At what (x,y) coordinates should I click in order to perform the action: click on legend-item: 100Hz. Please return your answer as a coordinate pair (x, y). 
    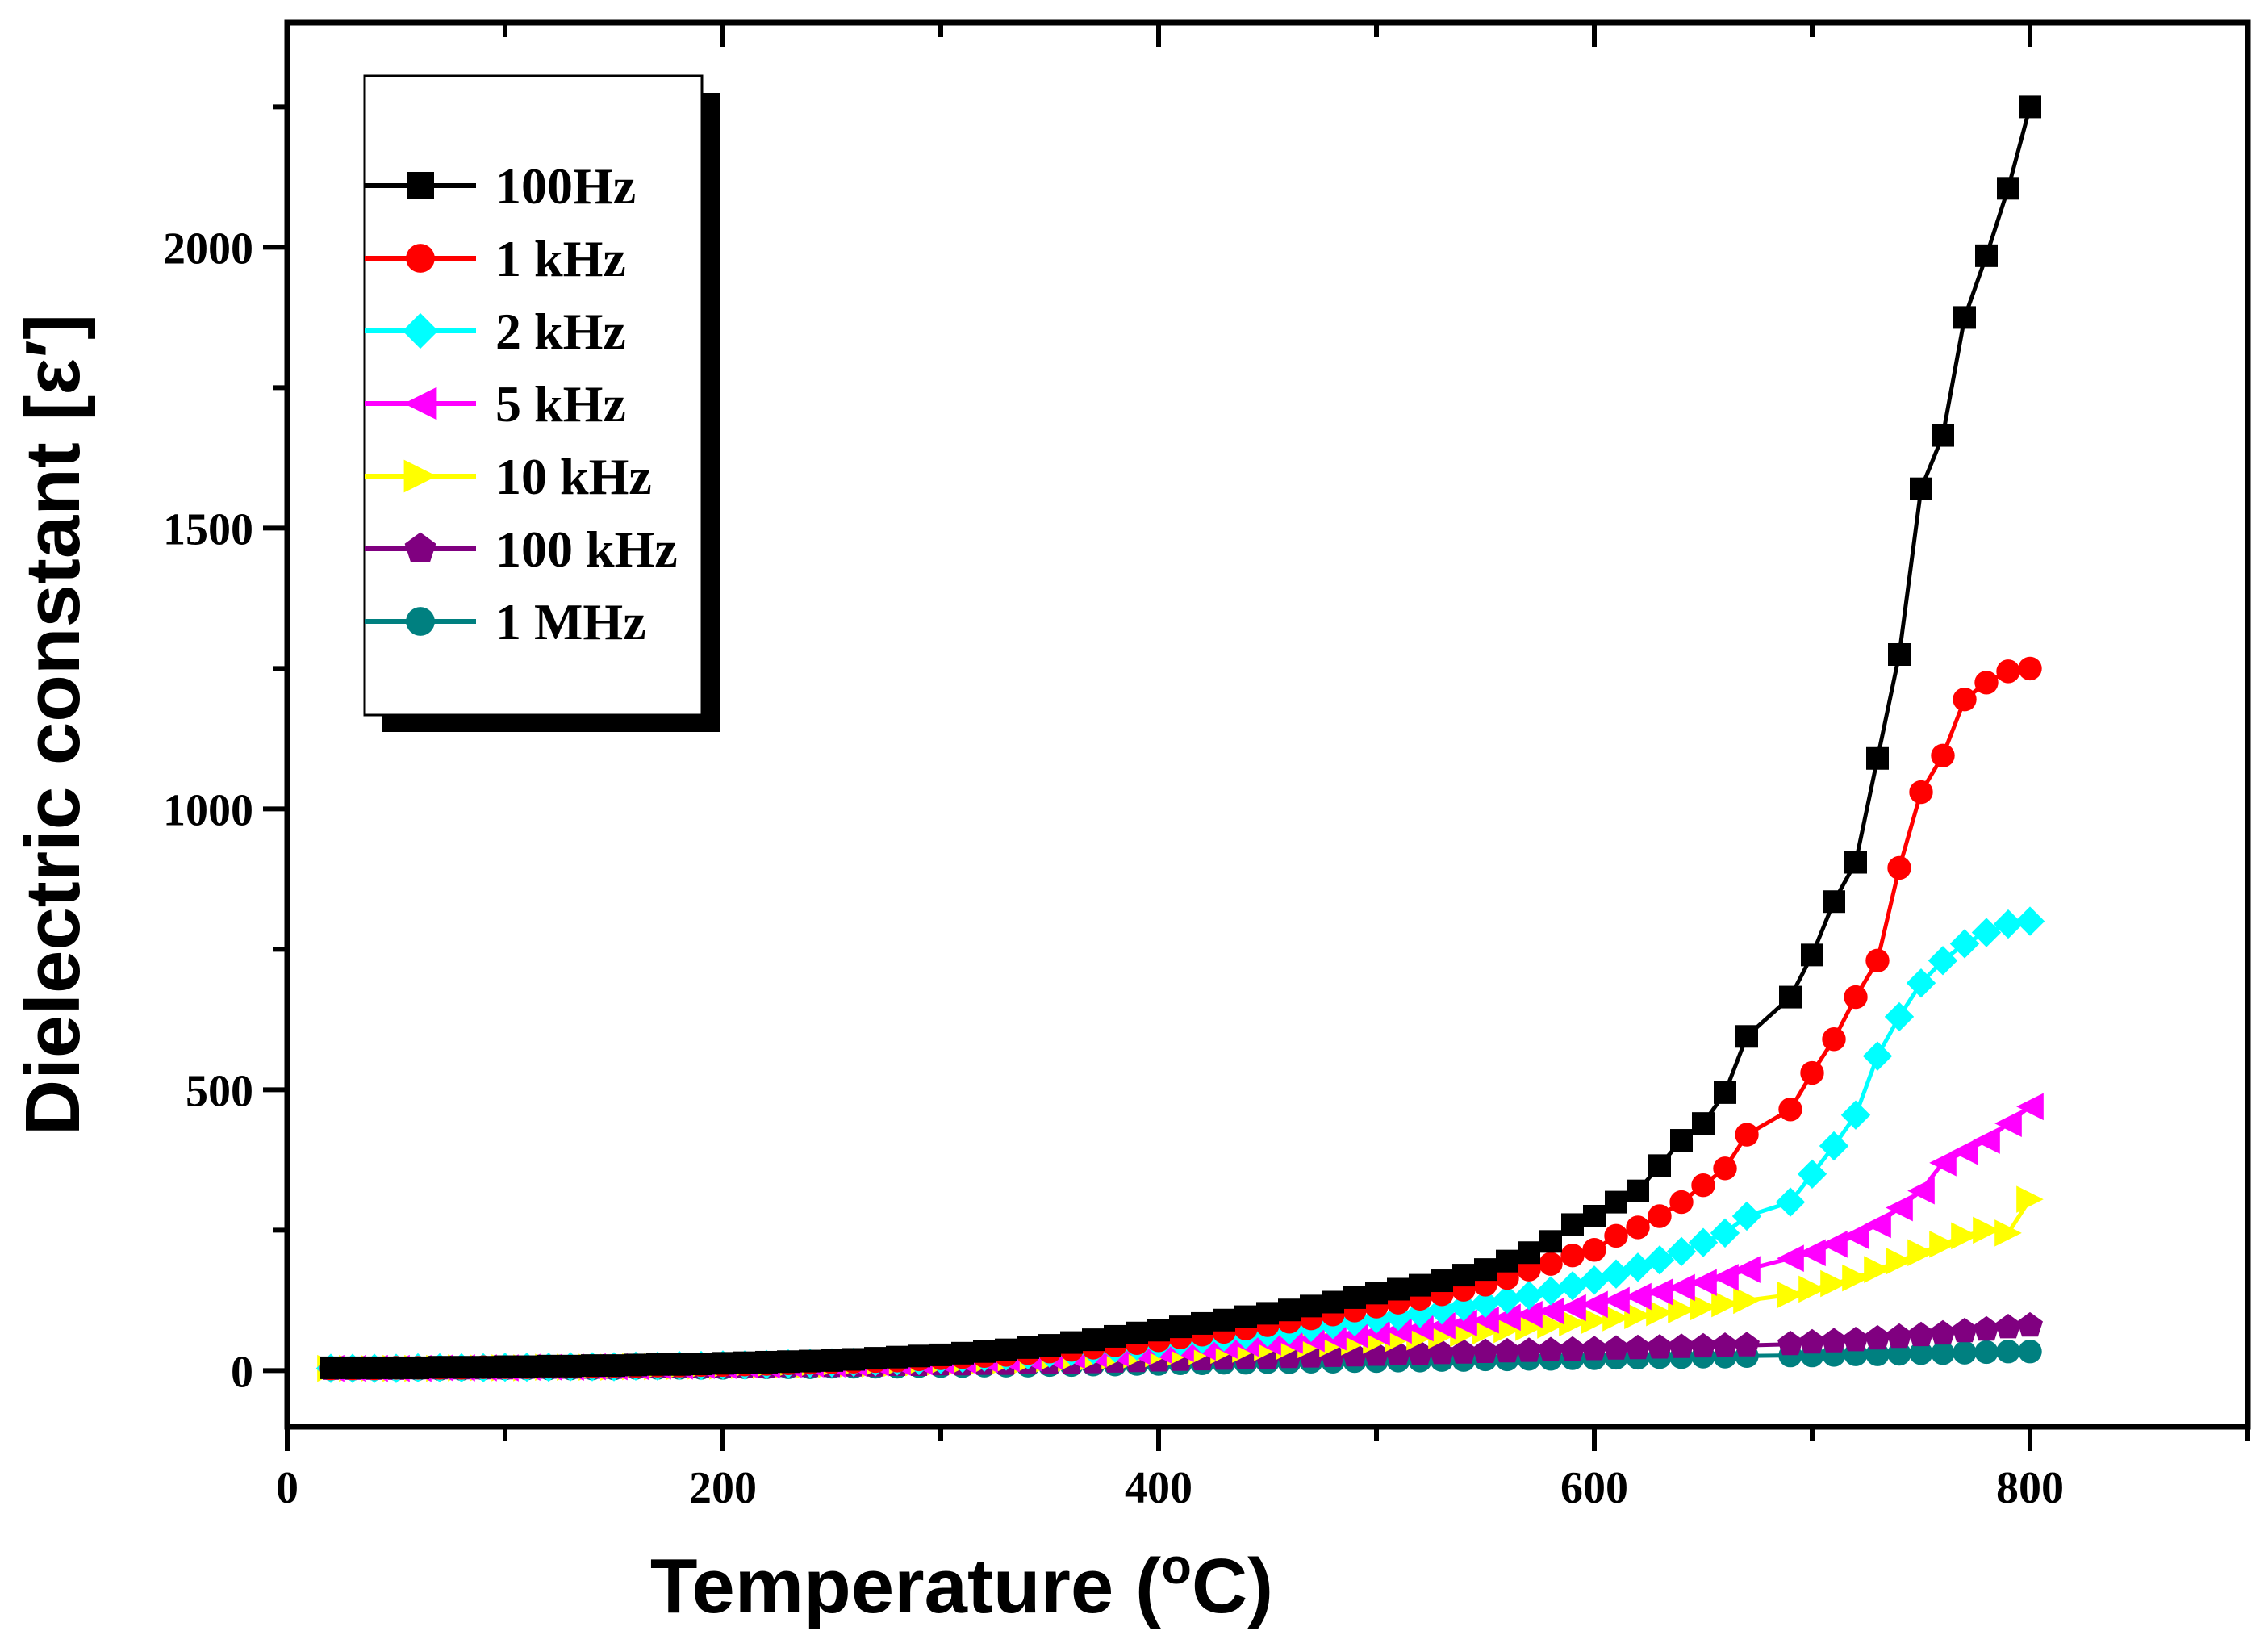
    Looking at the image, I should click on (500, 186).